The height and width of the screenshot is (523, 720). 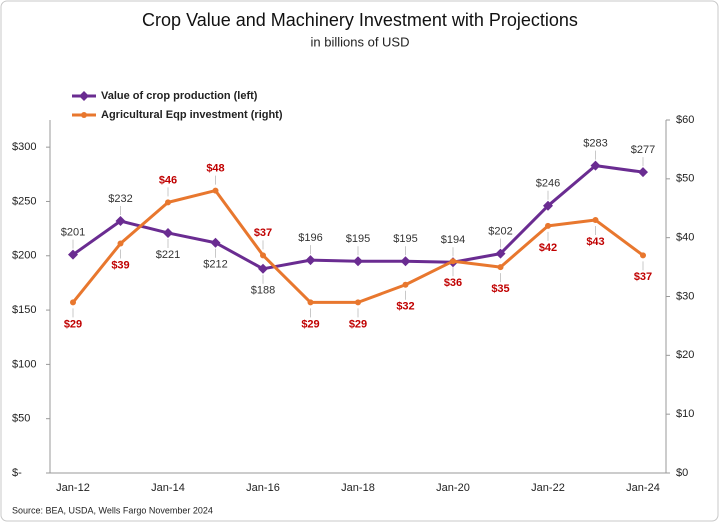 What do you see at coordinates (168, 488) in the screenshot?
I see `x-tick-label: Jan-14` at bounding box center [168, 488].